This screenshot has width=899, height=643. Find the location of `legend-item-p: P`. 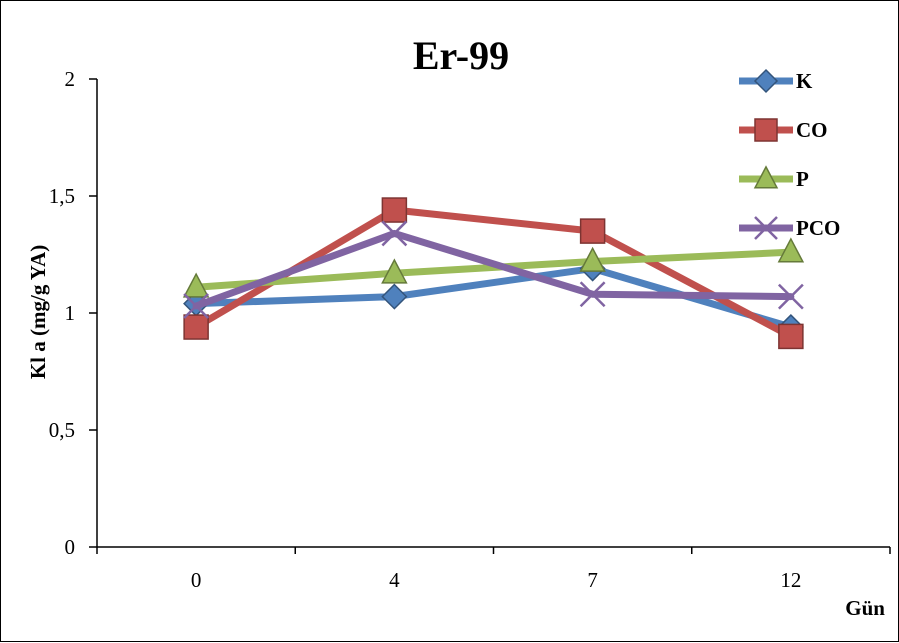

legend-item-p: P is located at coordinates (774, 178).